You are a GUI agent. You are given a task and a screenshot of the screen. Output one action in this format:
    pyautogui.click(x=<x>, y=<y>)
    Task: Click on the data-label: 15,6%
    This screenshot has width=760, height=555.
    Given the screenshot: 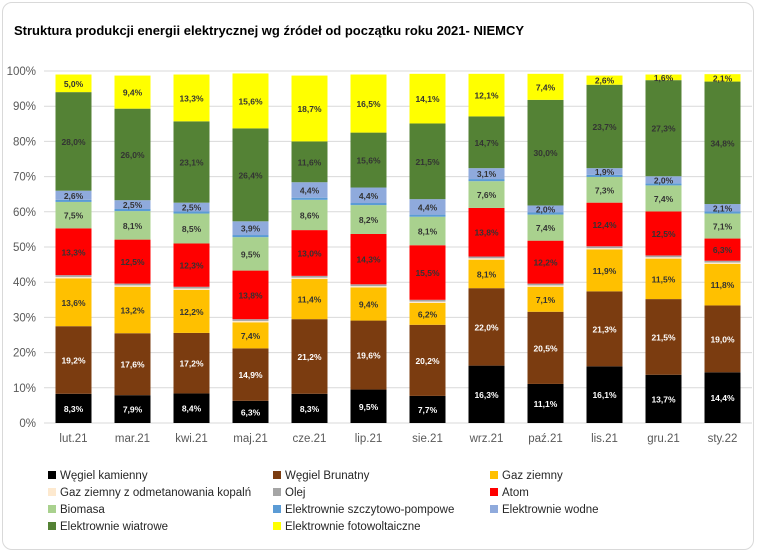 What is the action you would take?
    pyautogui.click(x=250, y=101)
    